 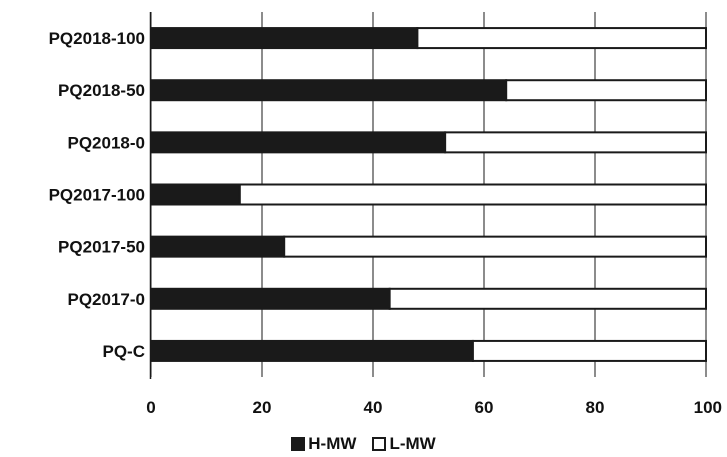 What do you see at coordinates (312, 350) in the screenshot?
I see `bar-h-mw-pq-c` at bounding box center [312, 350].